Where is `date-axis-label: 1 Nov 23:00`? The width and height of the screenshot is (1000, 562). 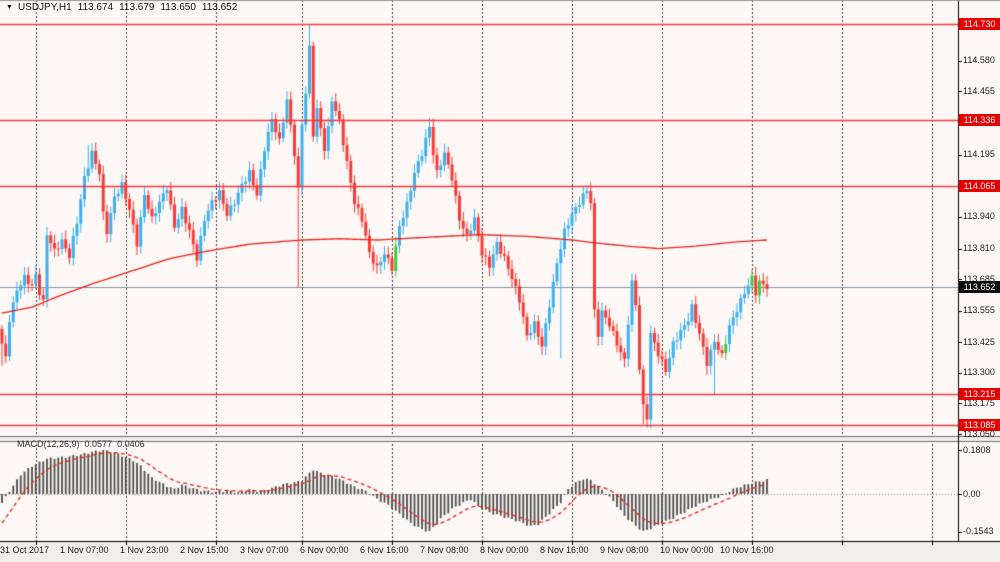 date-axis-label: 1 Nov 23:00 is located at coordinates (144, 550).